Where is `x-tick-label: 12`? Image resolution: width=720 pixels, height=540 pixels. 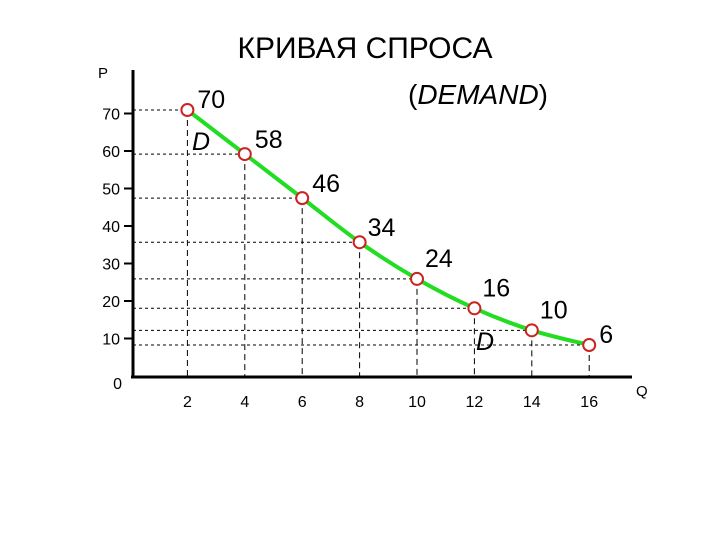
x-tick-label: 12 is located at coordinates (475, 402).